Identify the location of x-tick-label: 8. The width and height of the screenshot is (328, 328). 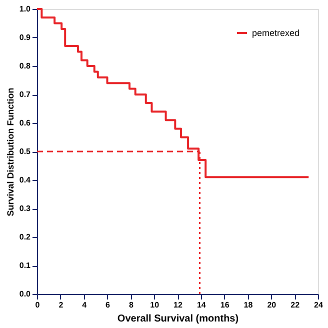
(131, 305).